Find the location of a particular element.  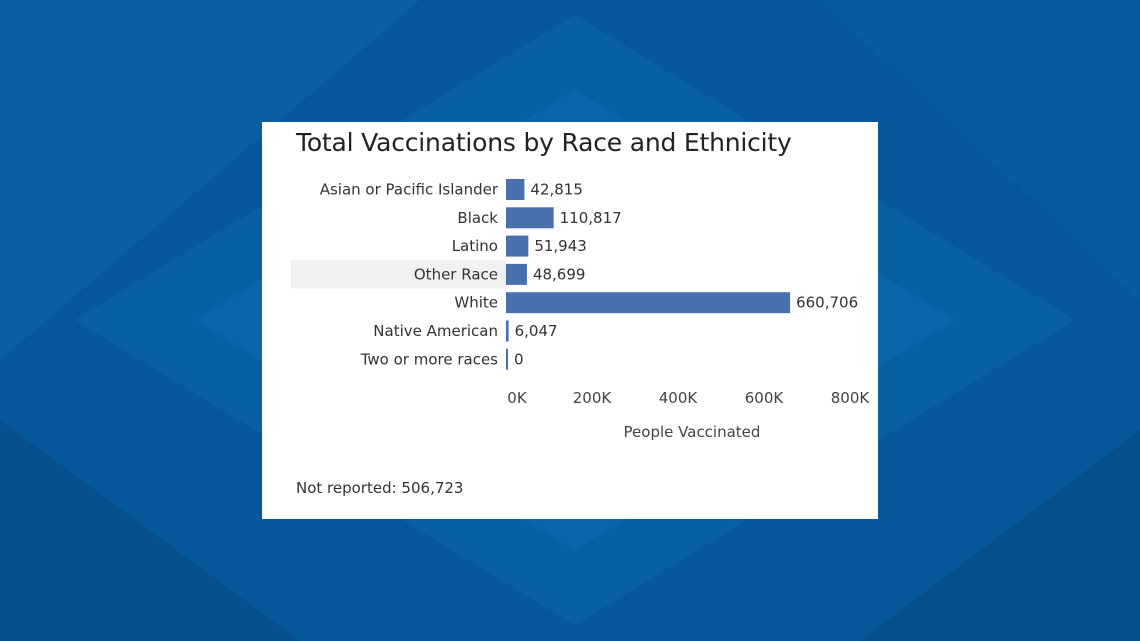

bar-latino is located at coordinates (517, 246).